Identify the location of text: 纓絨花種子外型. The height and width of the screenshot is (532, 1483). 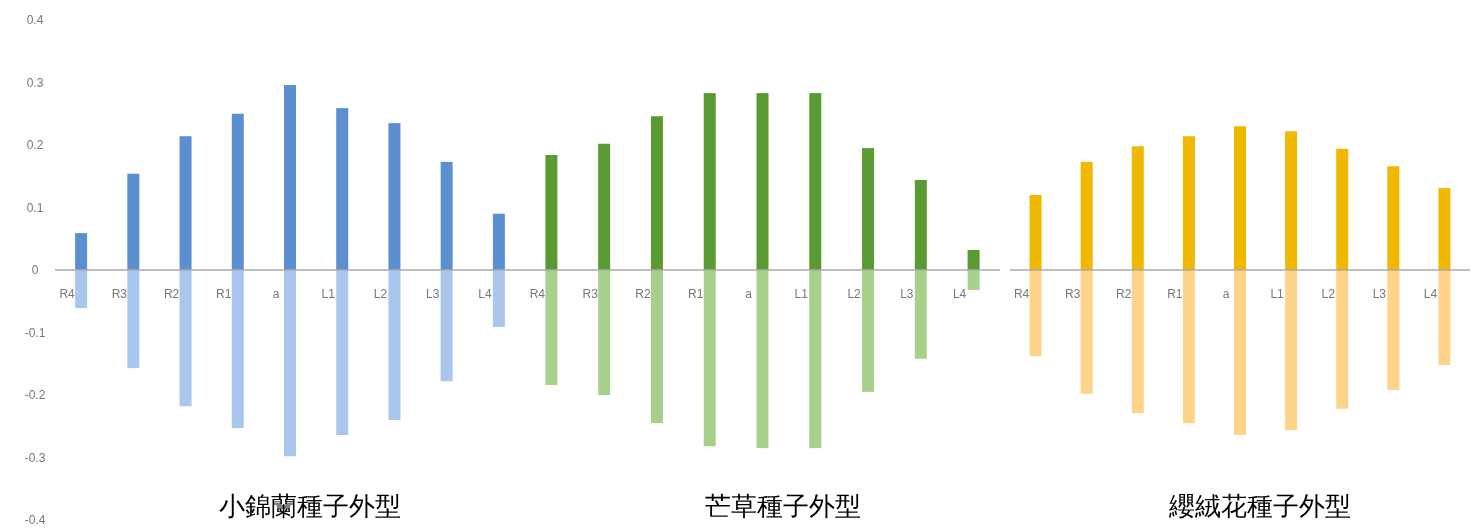
(1259, 506).